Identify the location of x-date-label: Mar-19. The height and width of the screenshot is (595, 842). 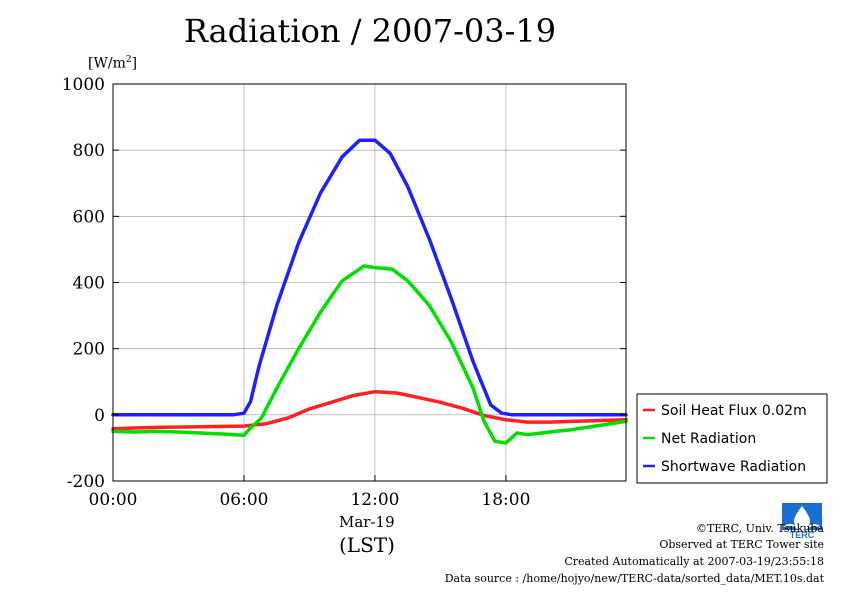
(367, 522).